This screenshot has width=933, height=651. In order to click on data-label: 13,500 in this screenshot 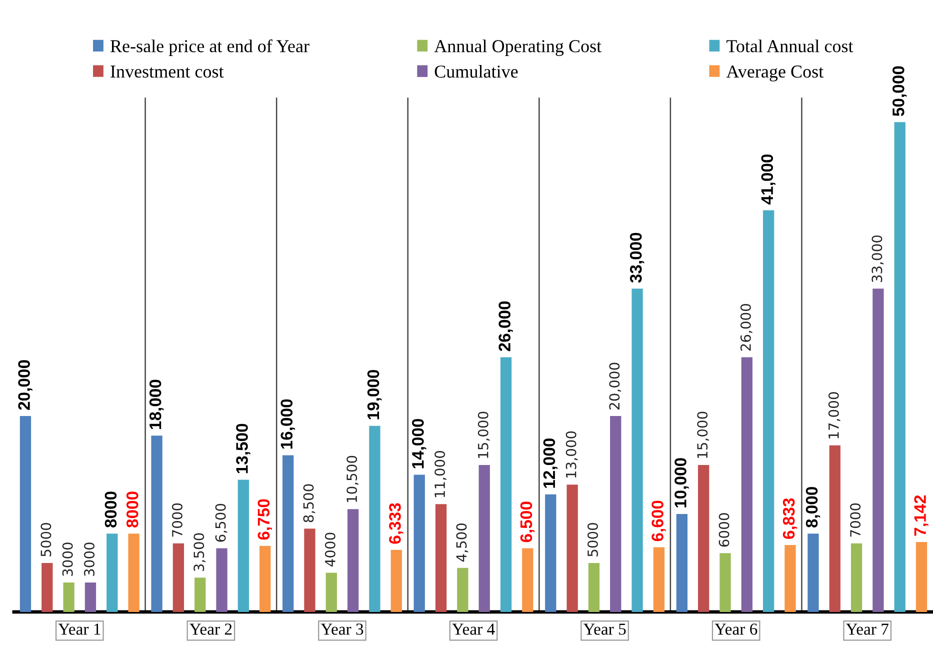, I will do `click(243, 449)`.